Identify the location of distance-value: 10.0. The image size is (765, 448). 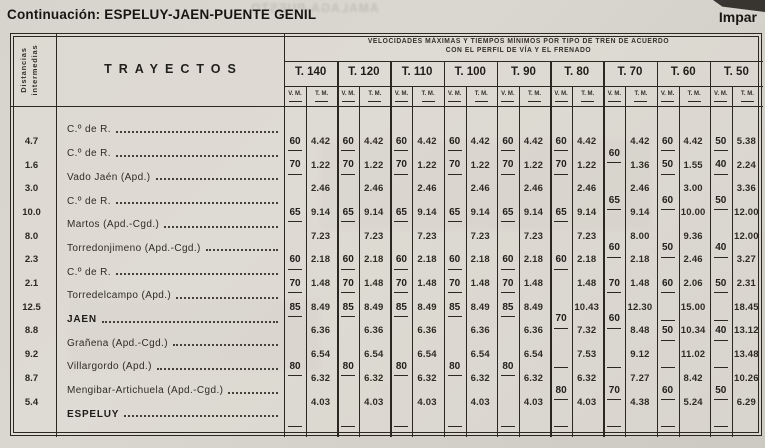
(31, 212).